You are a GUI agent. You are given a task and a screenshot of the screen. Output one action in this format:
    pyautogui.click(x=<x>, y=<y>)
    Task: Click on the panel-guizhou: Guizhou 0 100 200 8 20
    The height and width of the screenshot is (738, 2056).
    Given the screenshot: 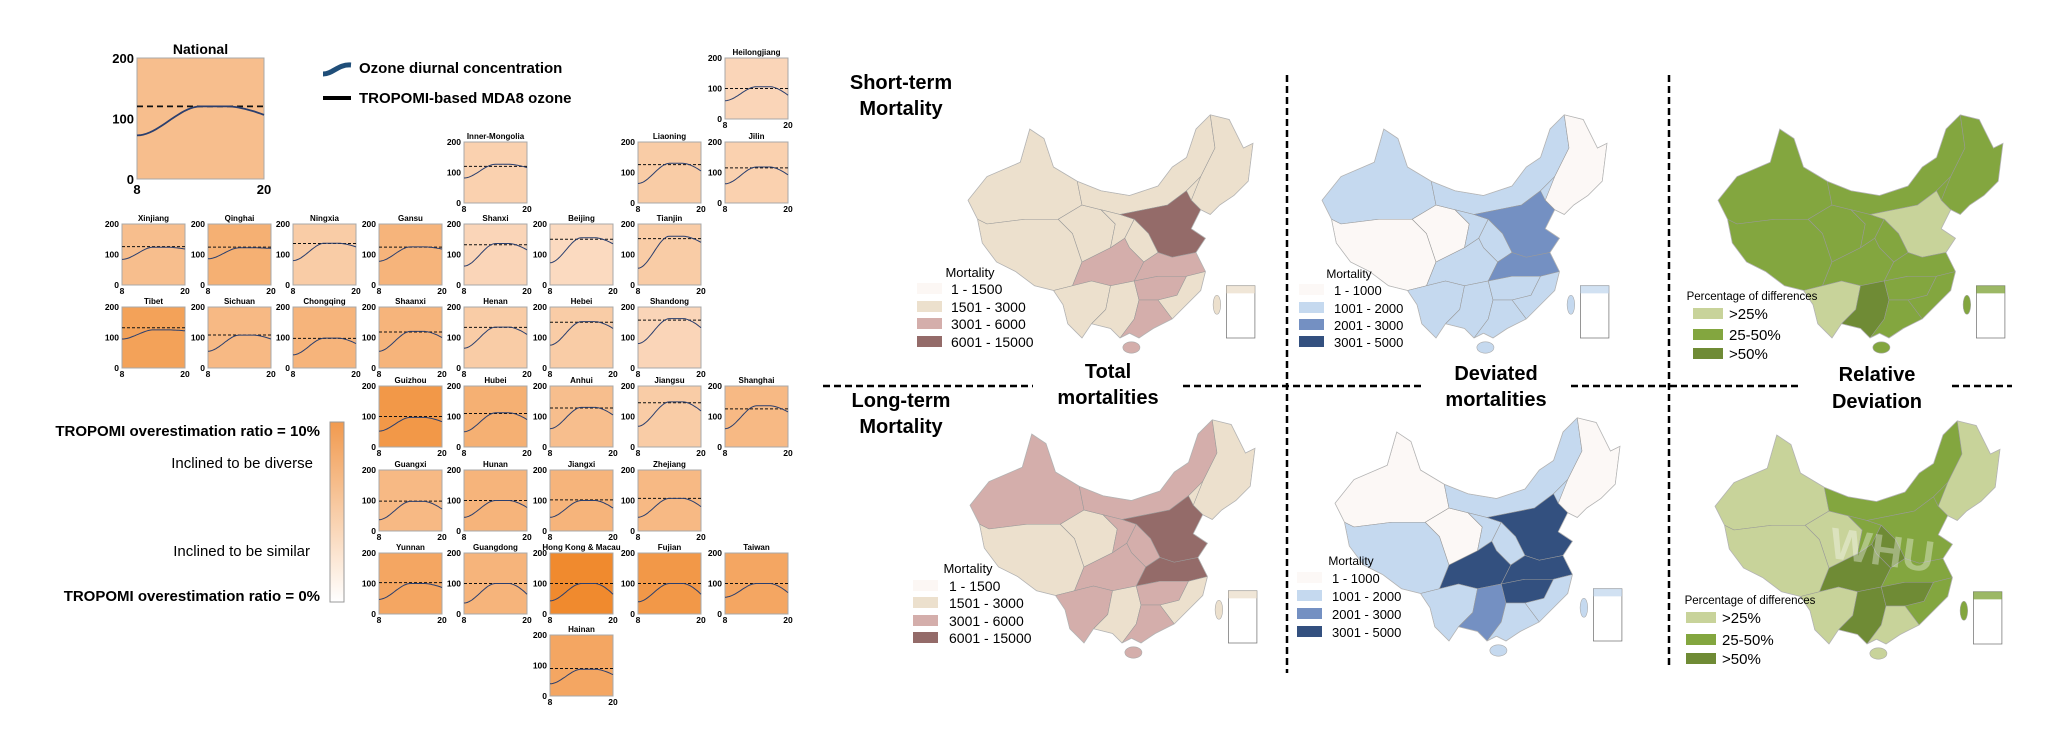 What is the action you would take?
    pyautogui.click(x=404, y=417)
    